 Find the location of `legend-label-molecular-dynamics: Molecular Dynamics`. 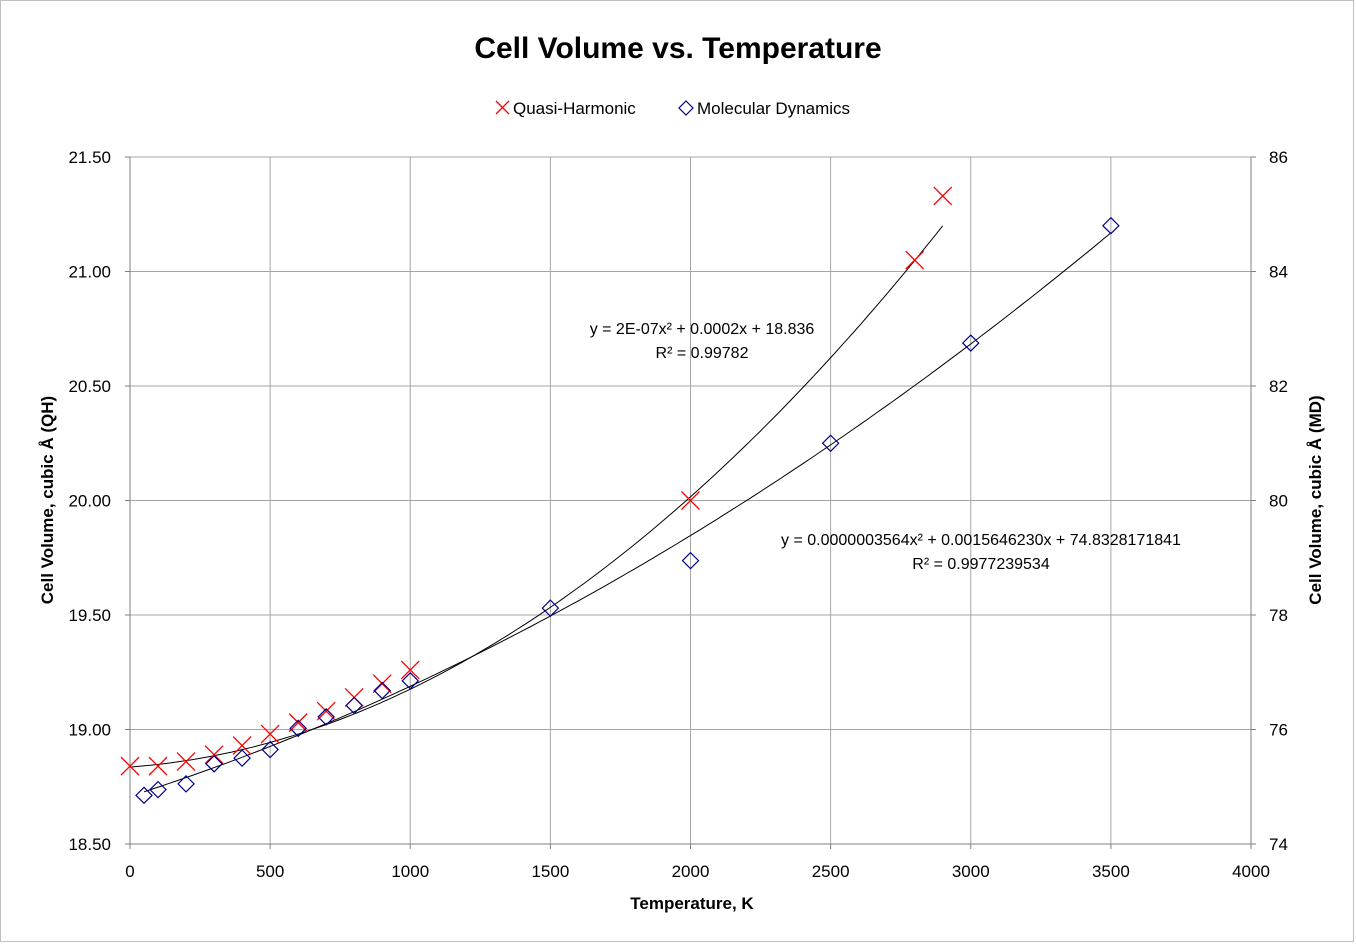

legend-label-molecular-dynamics: Molecular Dynamics is located at coordinates (773, 108).